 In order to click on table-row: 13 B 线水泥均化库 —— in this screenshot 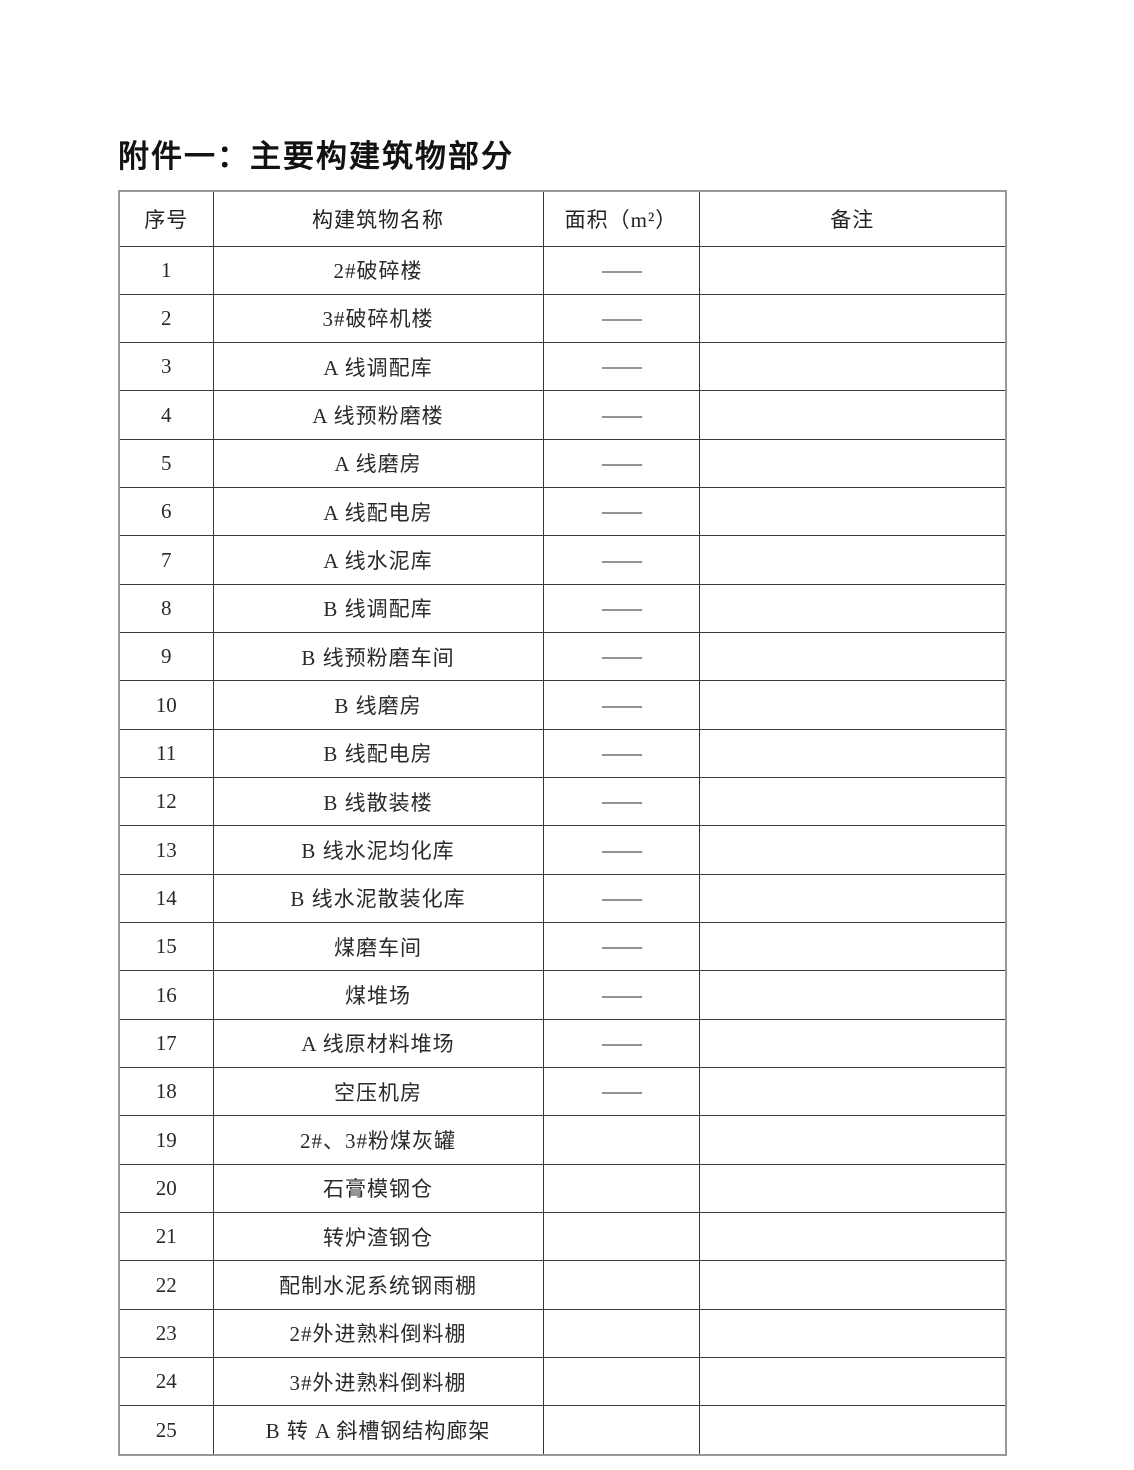, I will do `click(562, 850)`.